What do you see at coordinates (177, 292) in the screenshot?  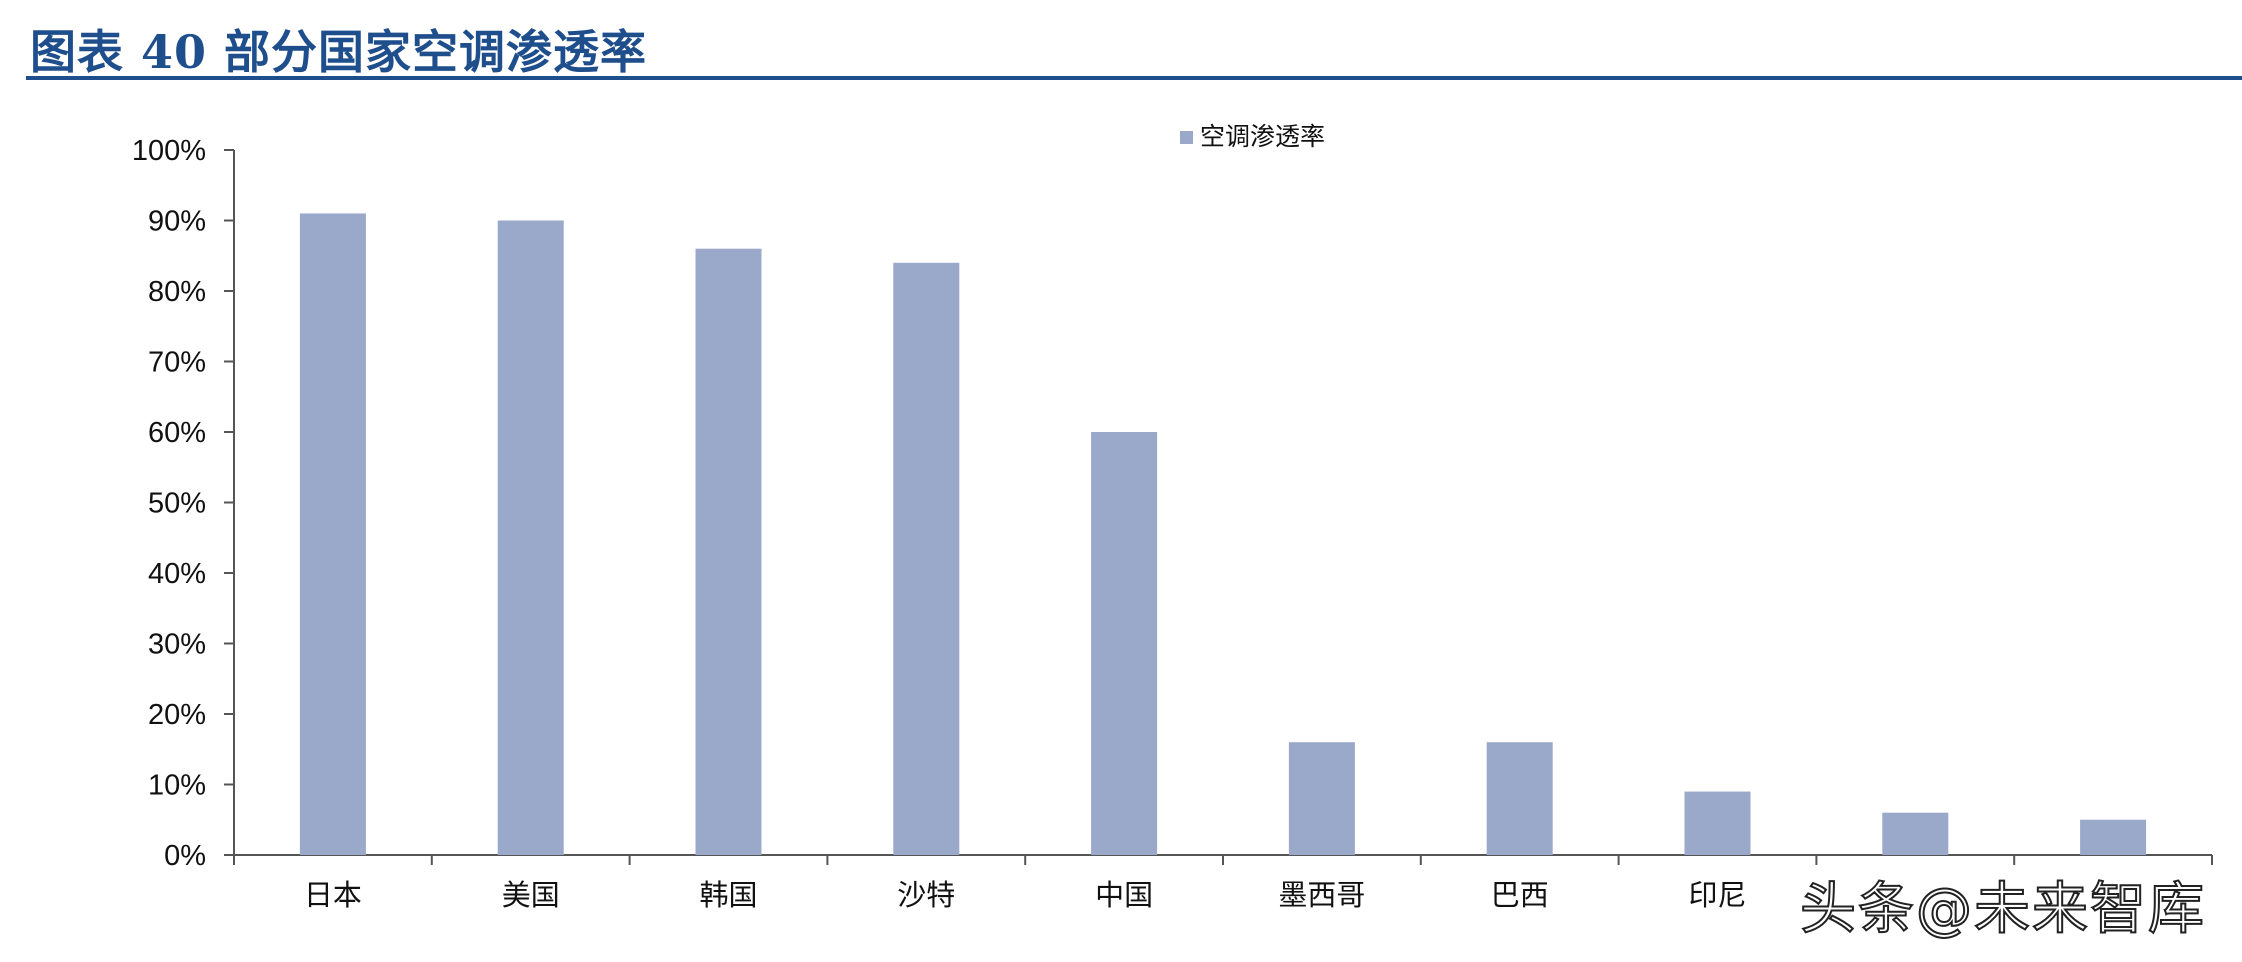 I see `y-tick-label: 80%` at bounding box center [177, 292].